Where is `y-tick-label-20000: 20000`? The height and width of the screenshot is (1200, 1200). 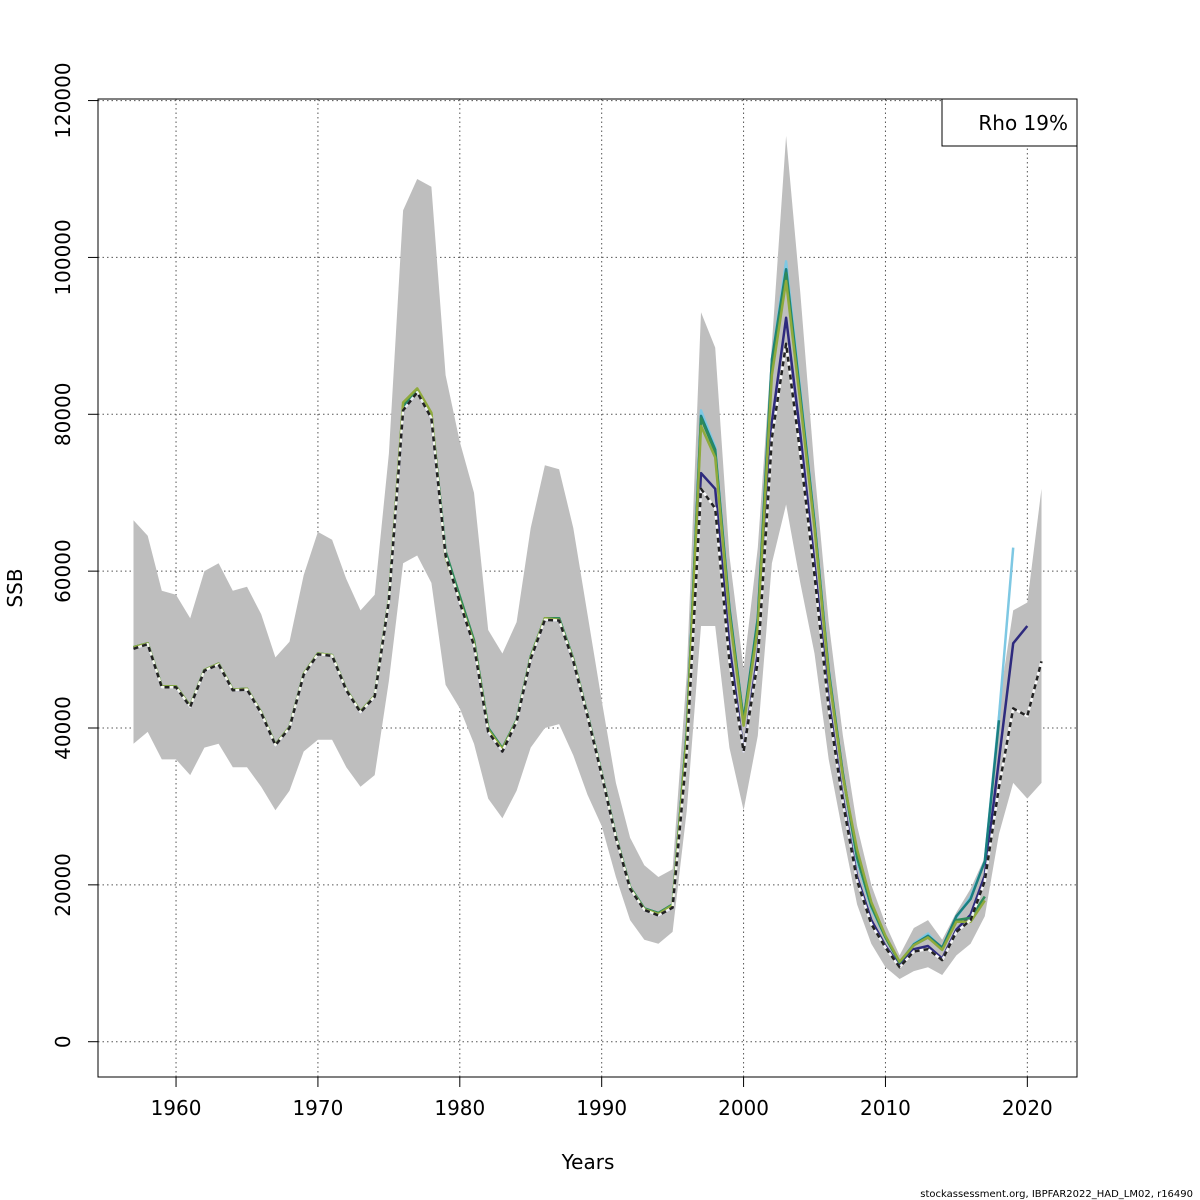 y-tick-label-20000: 20000 is located at coordinates (63, 885).